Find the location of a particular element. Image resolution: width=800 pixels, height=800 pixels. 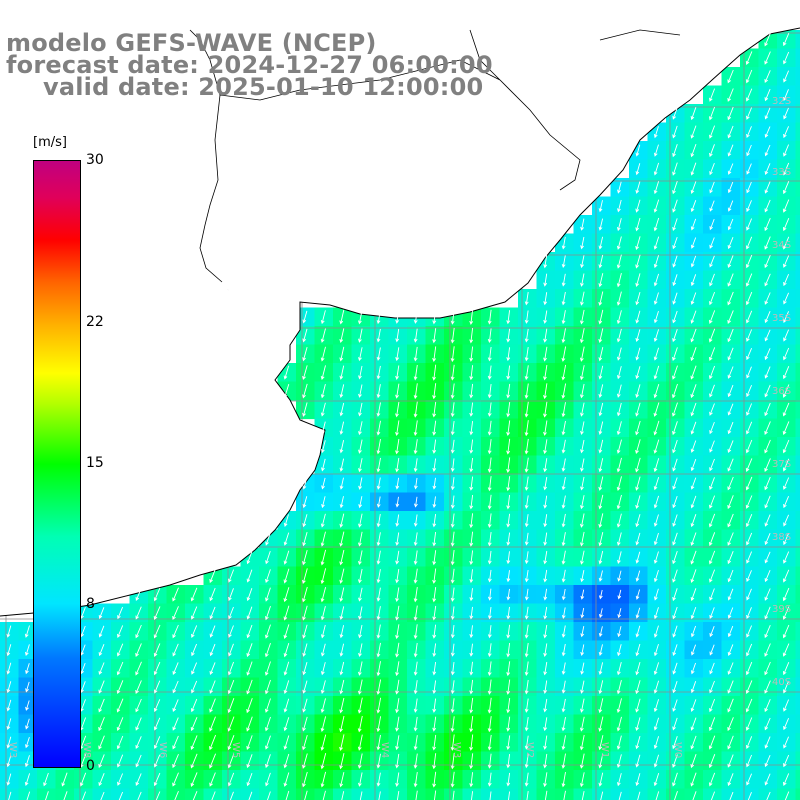

longitude-label: W6 is located at coordinates (162, 750).